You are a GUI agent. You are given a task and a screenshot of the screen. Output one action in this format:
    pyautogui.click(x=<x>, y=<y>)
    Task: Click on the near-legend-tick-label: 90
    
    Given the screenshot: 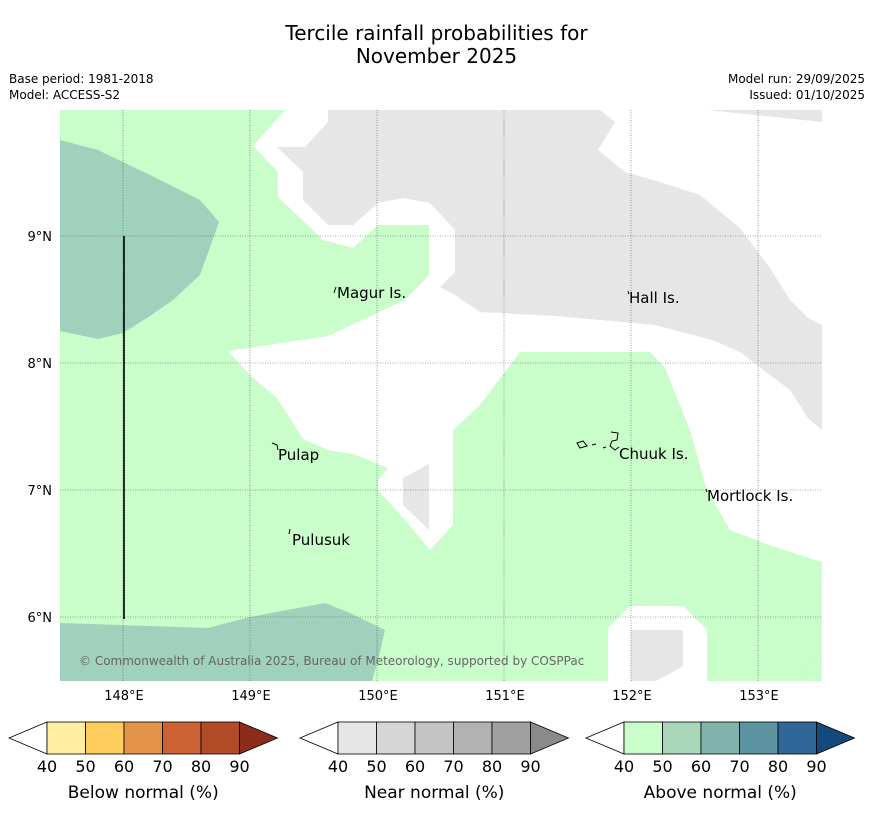 What is the action you would take?
    pyautogui.click(x=530, y=766)
    